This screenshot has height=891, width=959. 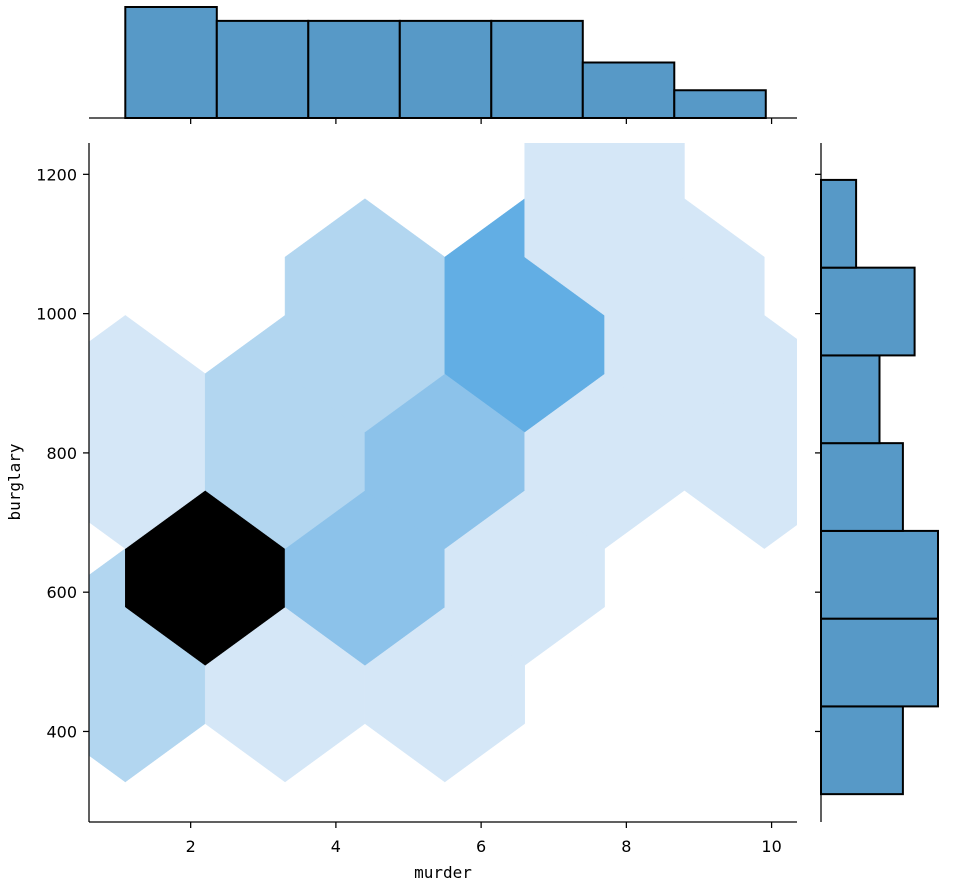 What do you see at coordinates (336, 846) in the screenshot?
I see `x-tick-label: 4` at bounding box center [336, 846].